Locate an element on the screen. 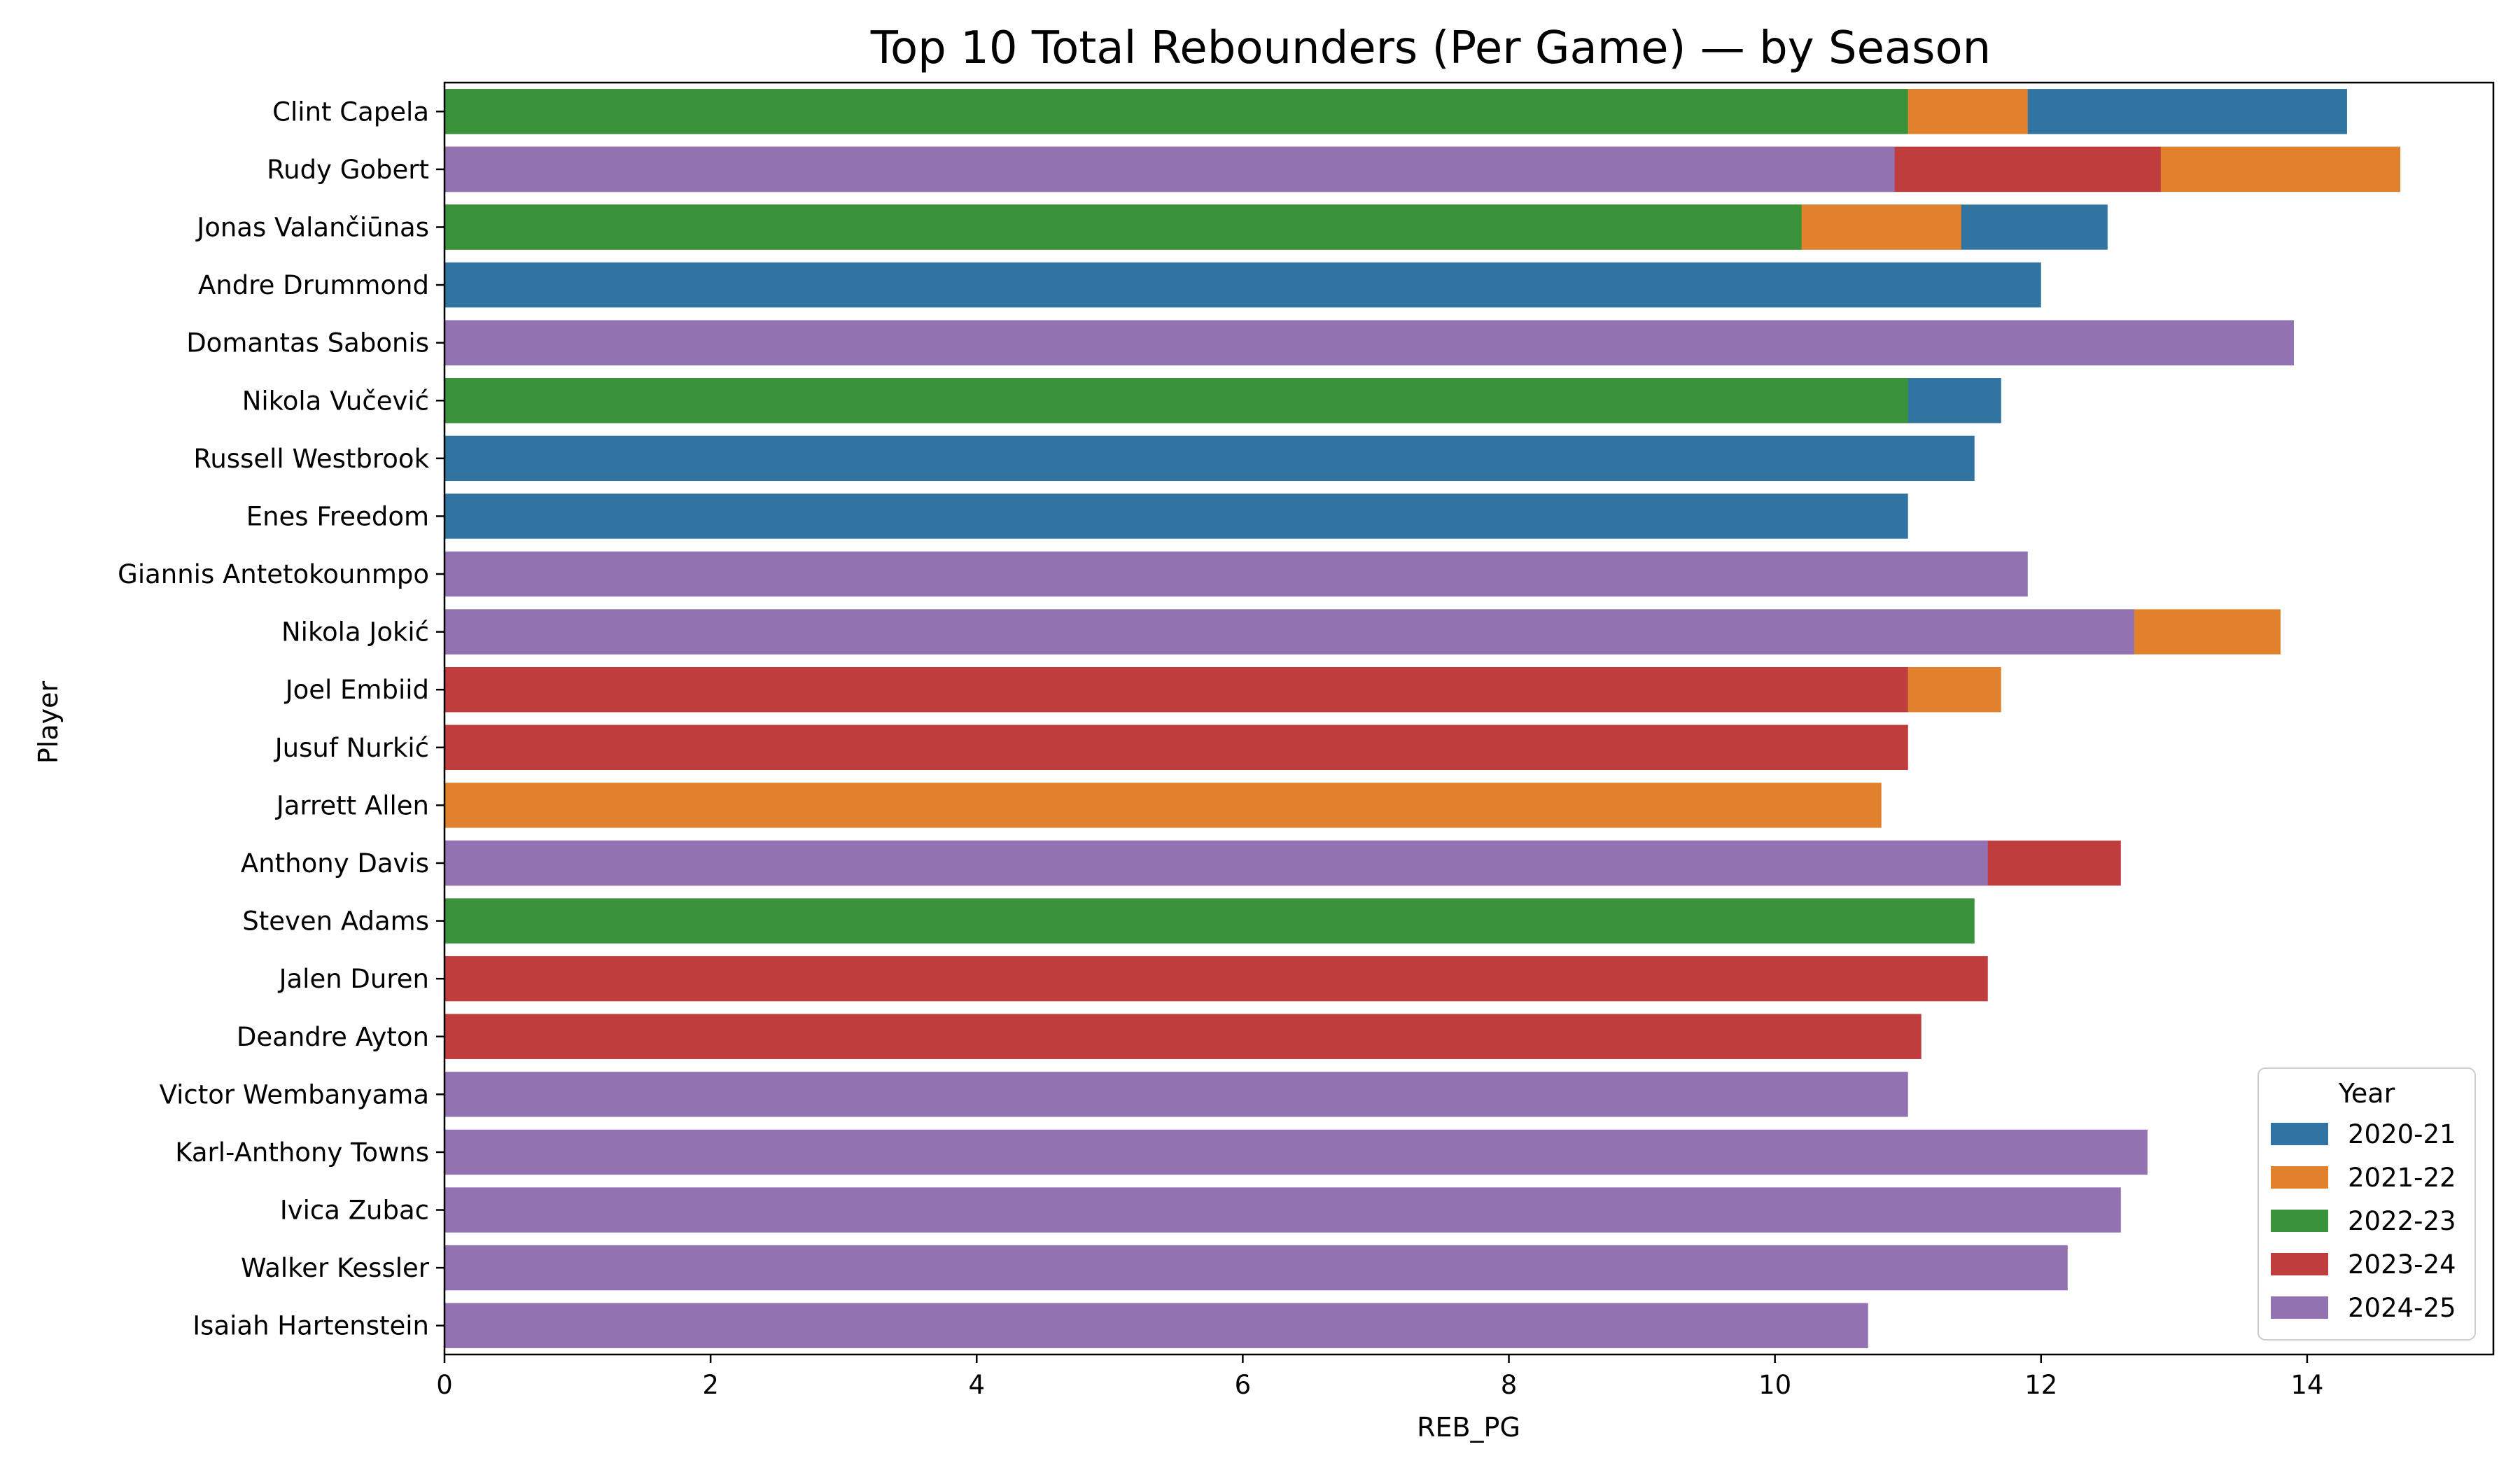 The width and height of the screenshot is (2520, 1470). y-tick-label: Giannis Antetokounmpo is located at coordinates (273, 574).